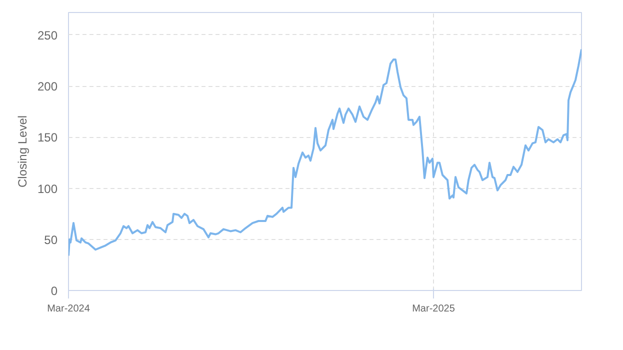 The width and height of the screenshot is (623, 350). I want to click on y-tick-label: 200, so click(47, 87).